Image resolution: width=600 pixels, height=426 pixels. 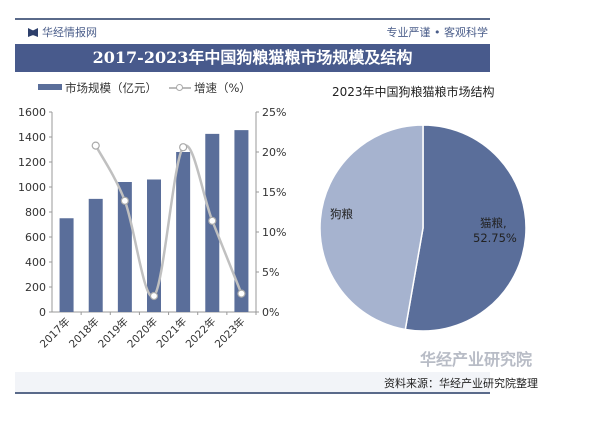 What do you see at coordinates (143, 333) in the screenshot?
I see `x-tick-label: 2020年` at bounding box center [143, 333].